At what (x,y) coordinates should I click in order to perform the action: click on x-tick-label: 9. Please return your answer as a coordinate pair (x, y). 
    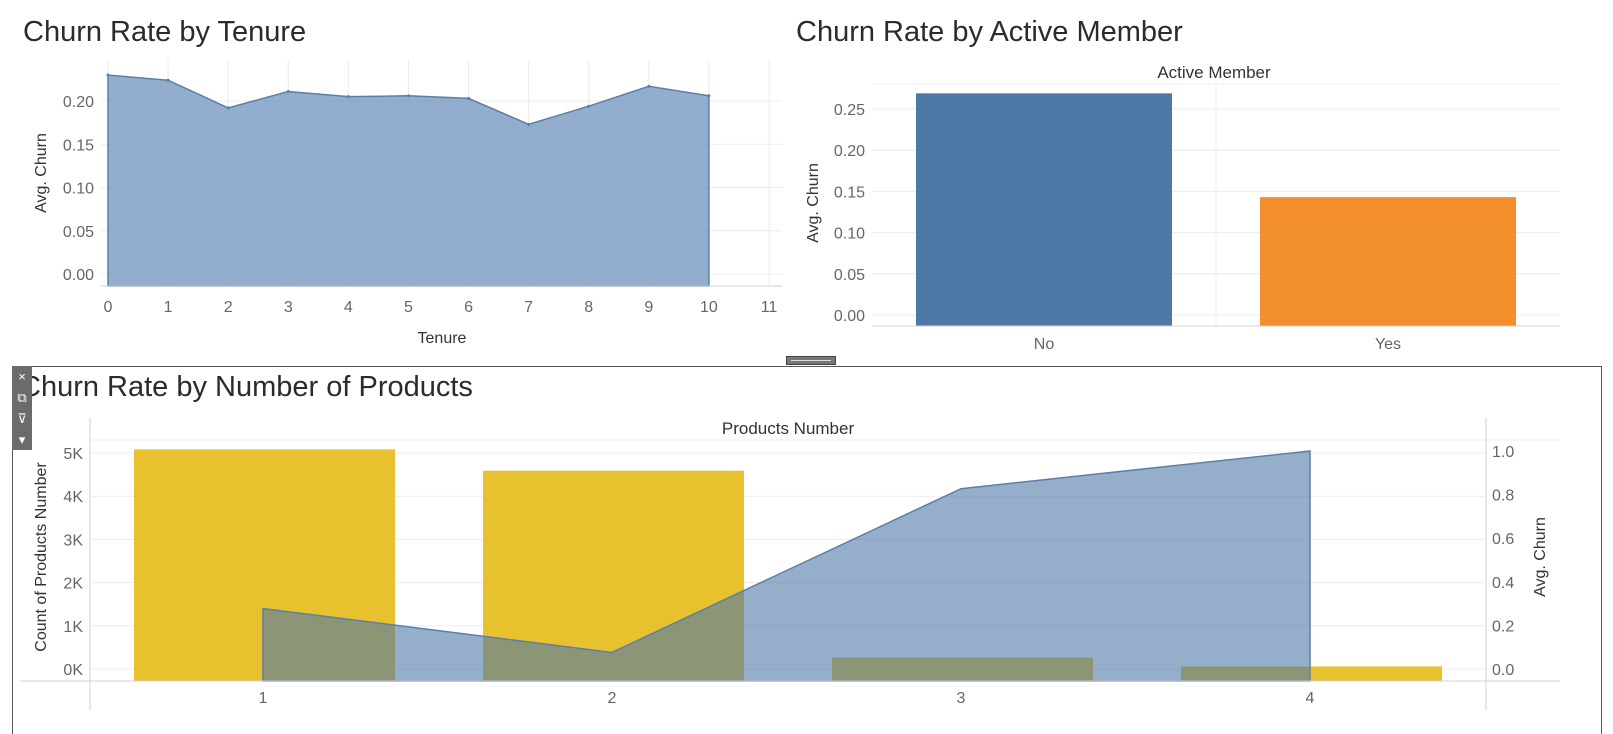
    Looking at the image, I should click on (648, 307).